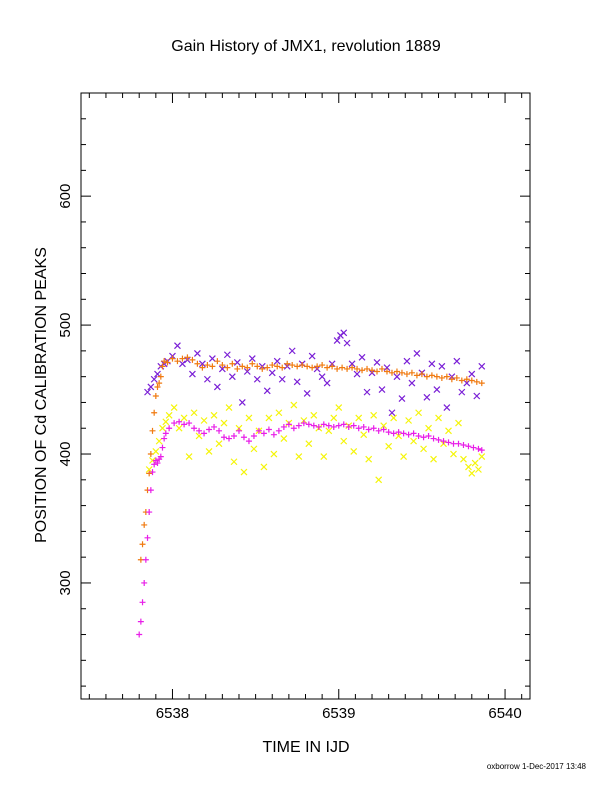  What do you see at coordinates (504, 713) in the screenshot?
I see `x-tick-label: 6540` at bounding box center [504, 713].